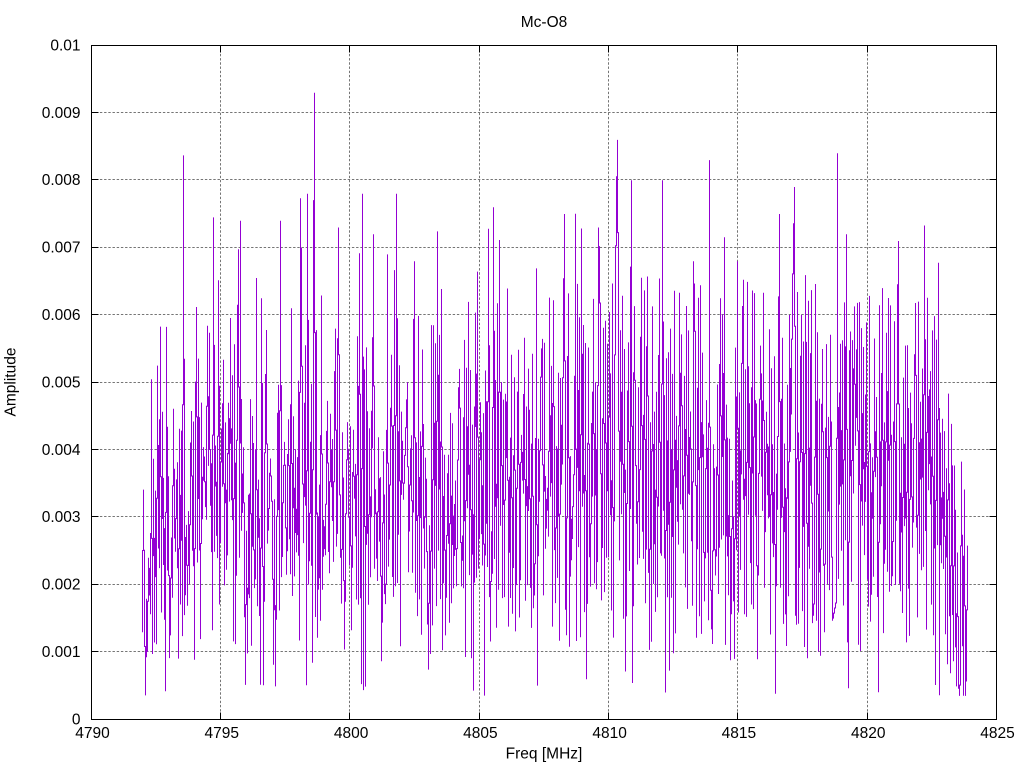 The height and width of the screenshot is (768, 1024). I want to click on svg-text: Mc-O8, so click(544, 22).